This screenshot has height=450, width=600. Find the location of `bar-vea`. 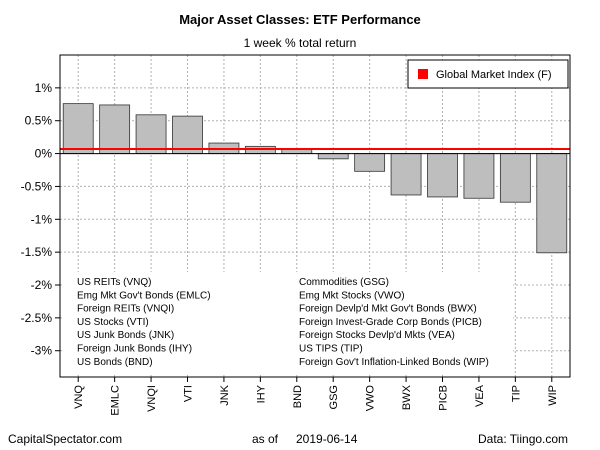

bar-vea is located at coordinates (479, 176).